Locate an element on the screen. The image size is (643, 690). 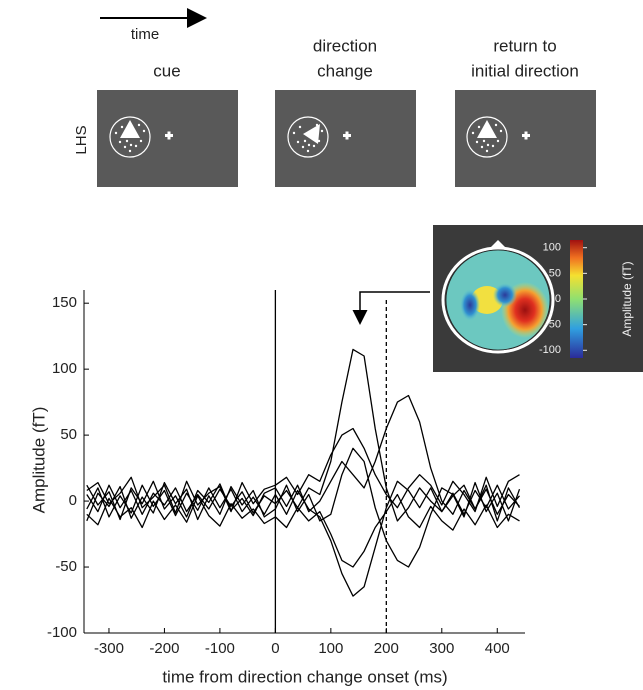
y-axis-label: Amplitude (fT) is located at coordinates (38, 460).